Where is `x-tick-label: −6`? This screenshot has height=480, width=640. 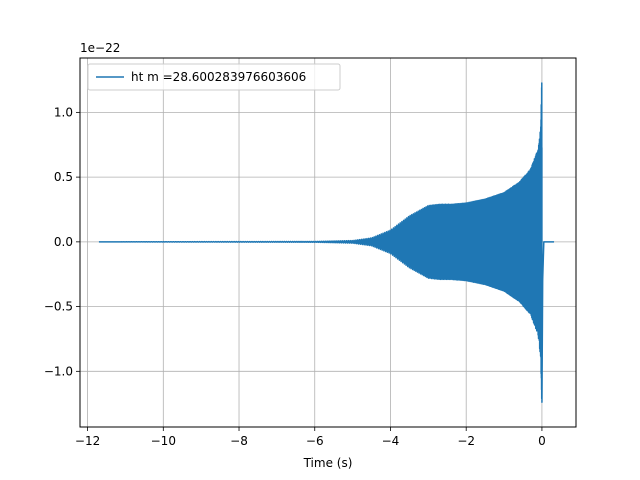 x-tick-label: −6 is located at coordinates (315, 441).